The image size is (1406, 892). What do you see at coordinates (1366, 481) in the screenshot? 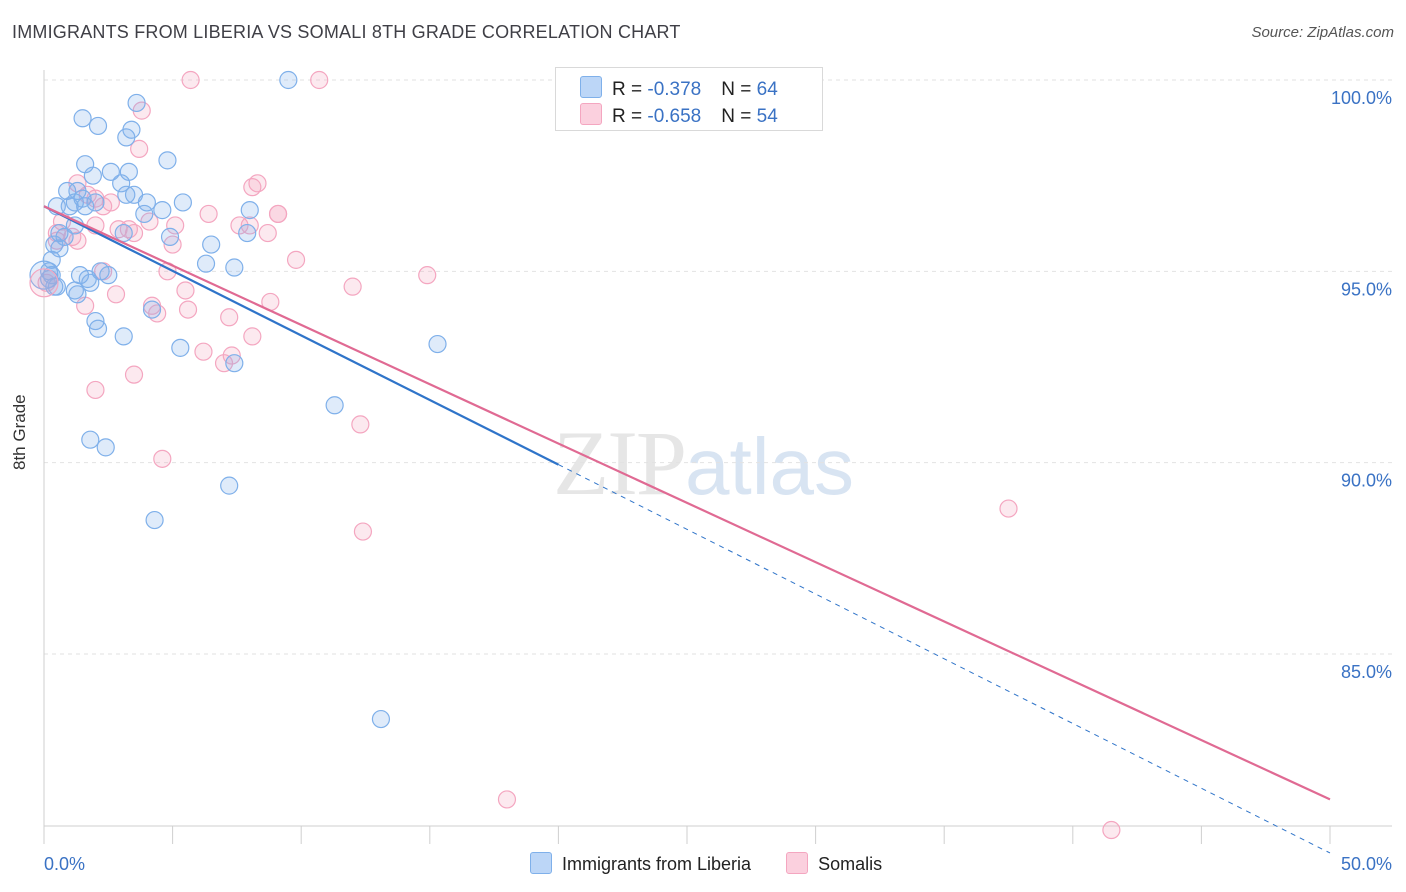
I see `y-tick-label: 90.0%` at bounding box center [1366, 481].